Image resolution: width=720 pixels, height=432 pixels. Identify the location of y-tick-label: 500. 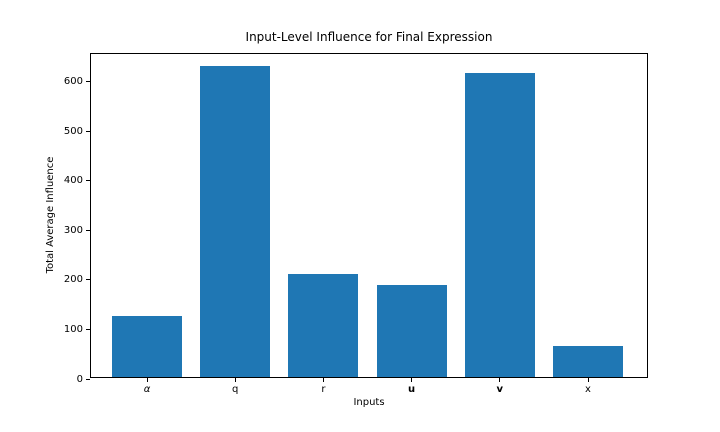
(73, 131).